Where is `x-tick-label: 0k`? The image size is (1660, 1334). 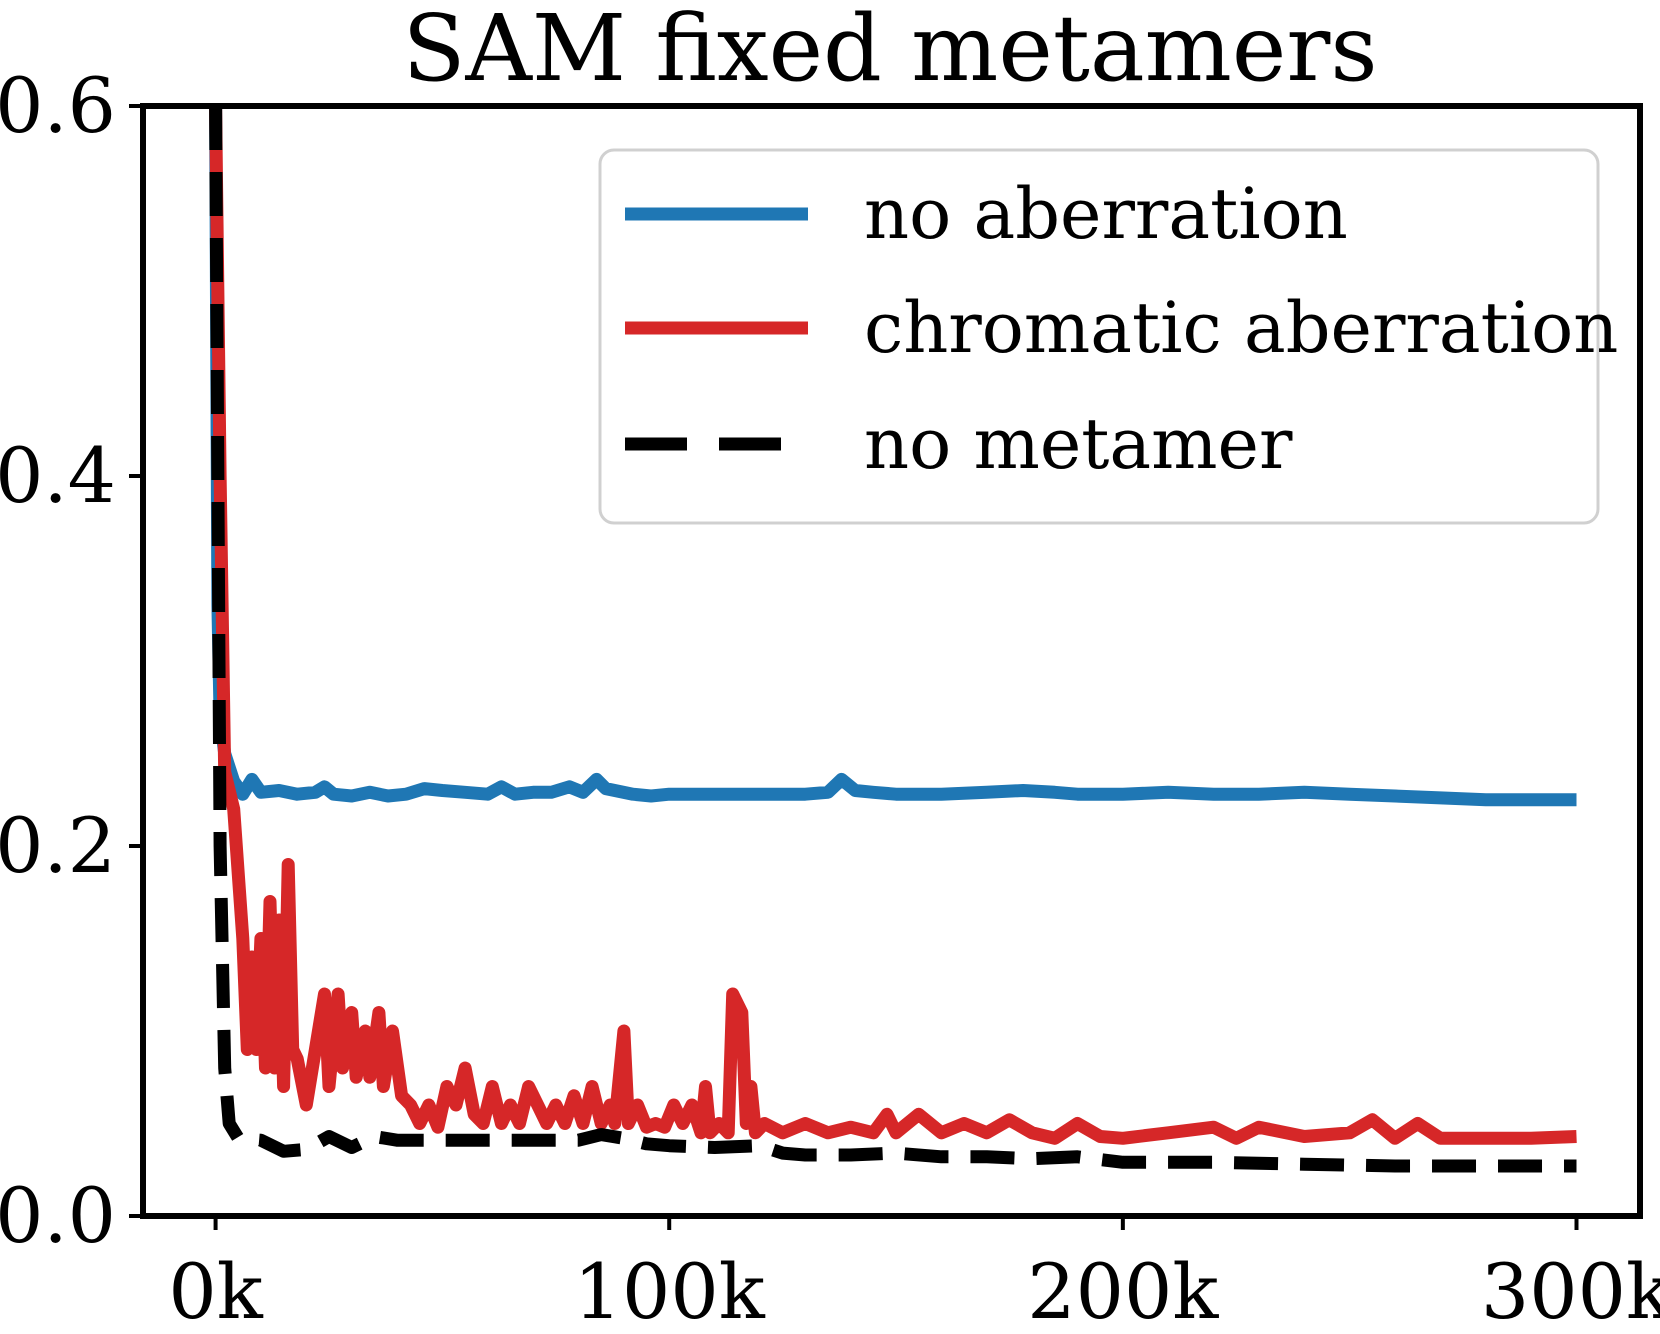 x-tick-label: 0k is located at coordinates (215, 1290).